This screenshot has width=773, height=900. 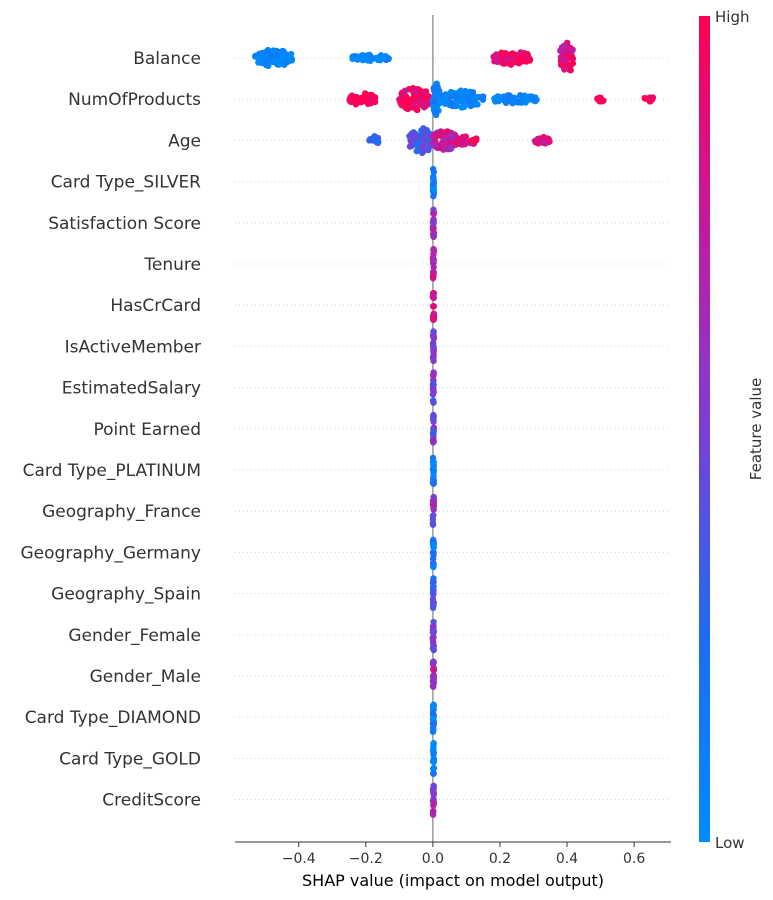 What do you see at coordinates (366, 859) in the screenshot?
I see `x-tick-label: −0.2` at bounding box center [366, 859].